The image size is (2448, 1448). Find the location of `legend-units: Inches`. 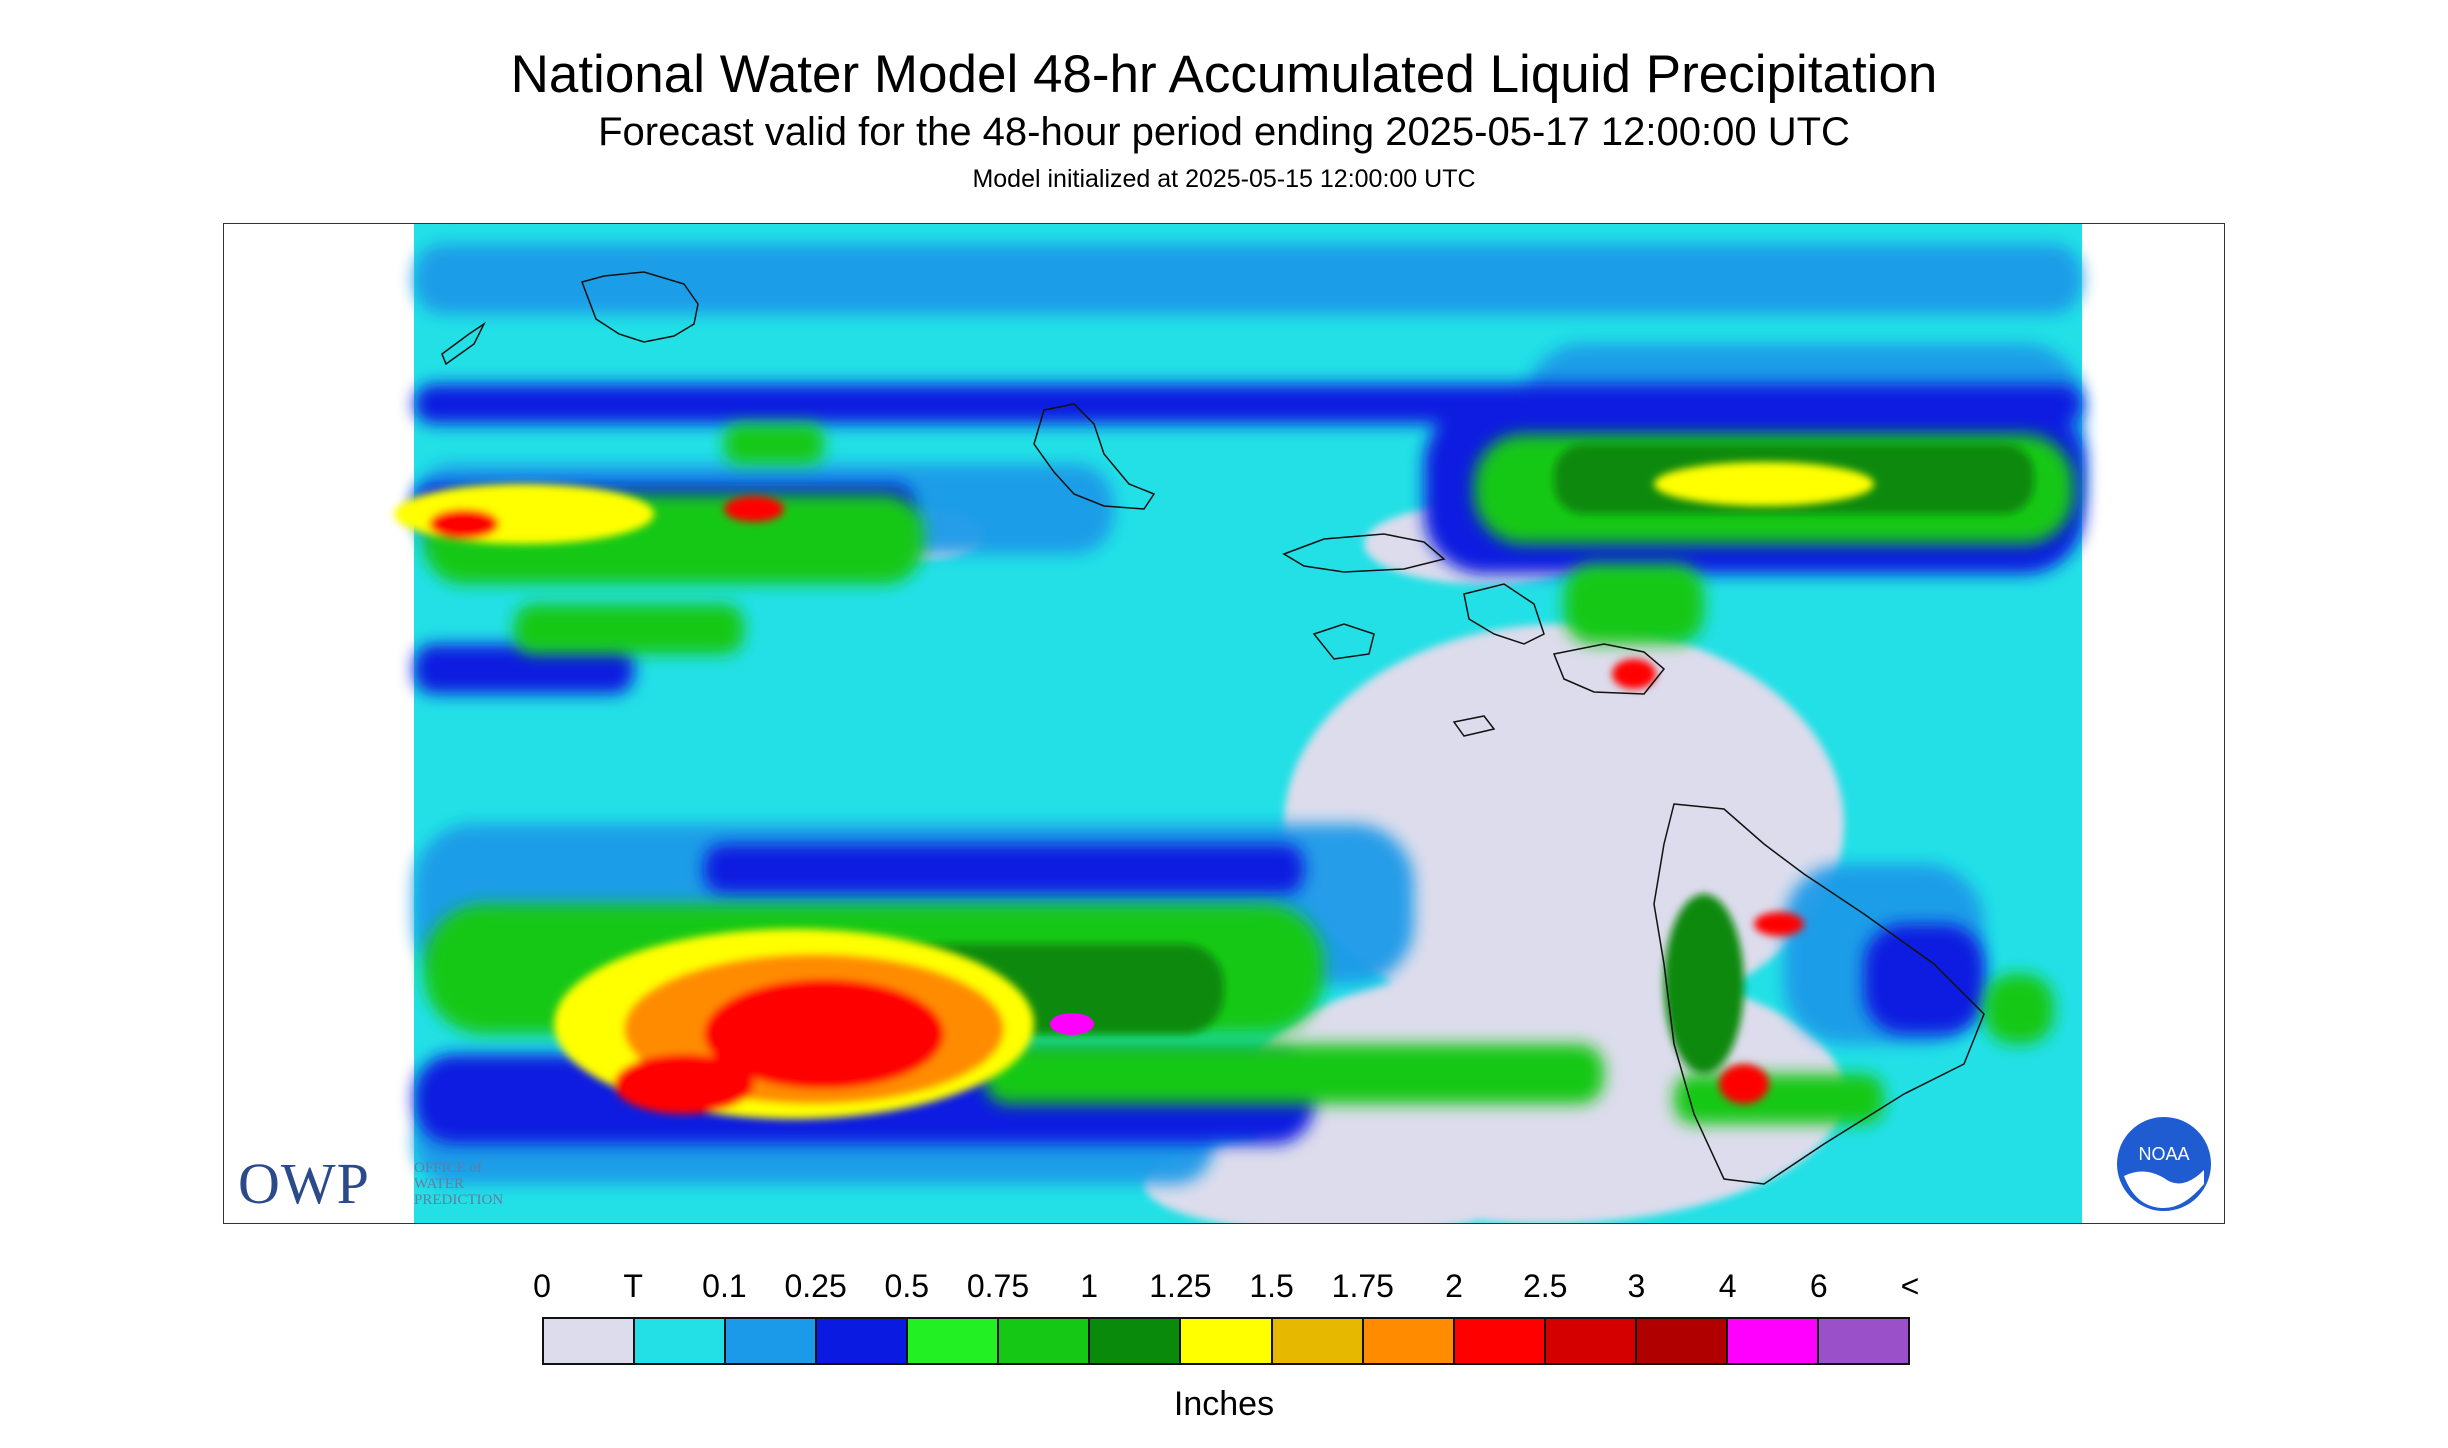

legend-units: Inches is located at coordinates (1224, 1404).